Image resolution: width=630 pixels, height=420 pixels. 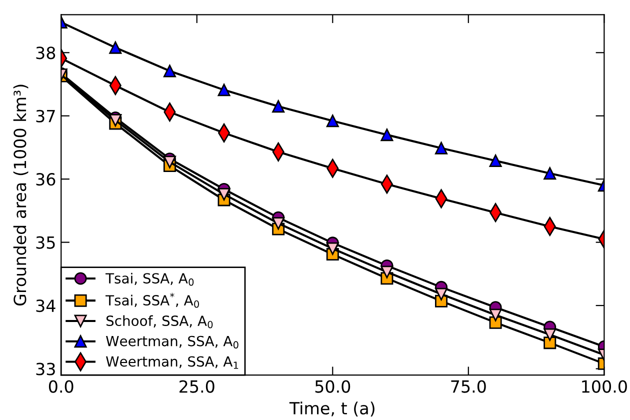 What do you see at coordinates (61, 386) in the screenshot?
I see `x-tick-label: 0.0` at bounding box center [61, 386].